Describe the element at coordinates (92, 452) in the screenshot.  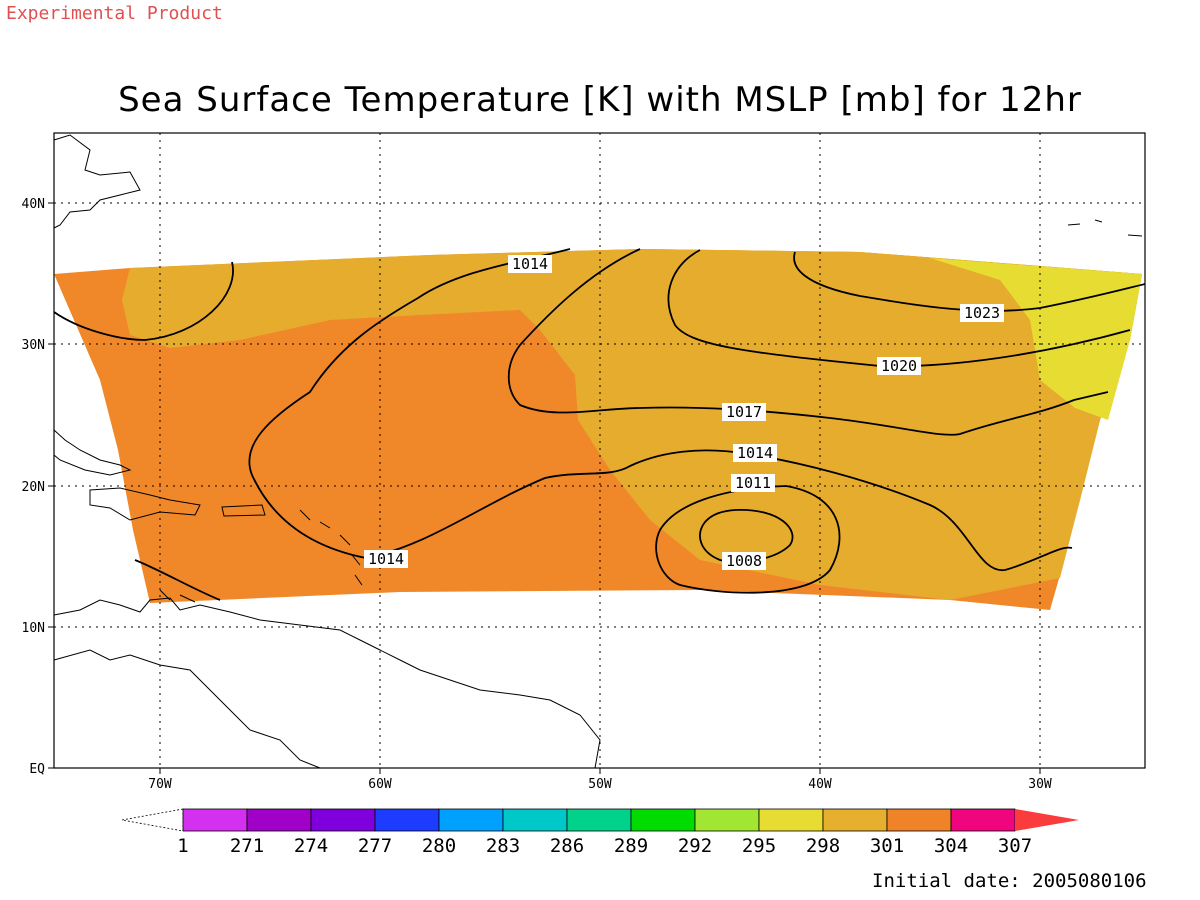
I see `cuba-coast` at that location.